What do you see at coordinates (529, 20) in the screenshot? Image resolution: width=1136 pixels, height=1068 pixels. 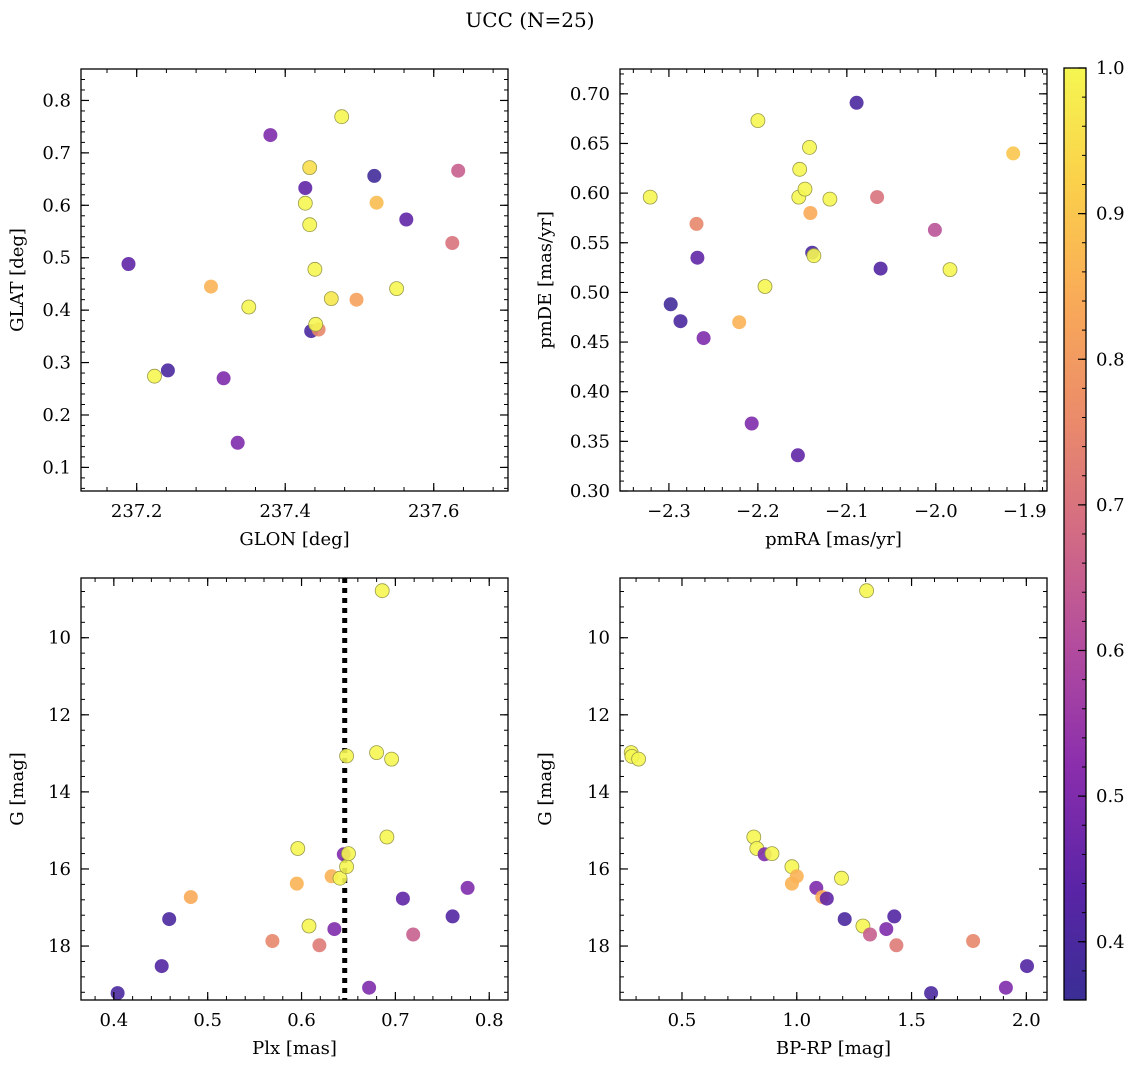 I see `figure-title: UCC (N=25)` at bounding box center [529, 20].